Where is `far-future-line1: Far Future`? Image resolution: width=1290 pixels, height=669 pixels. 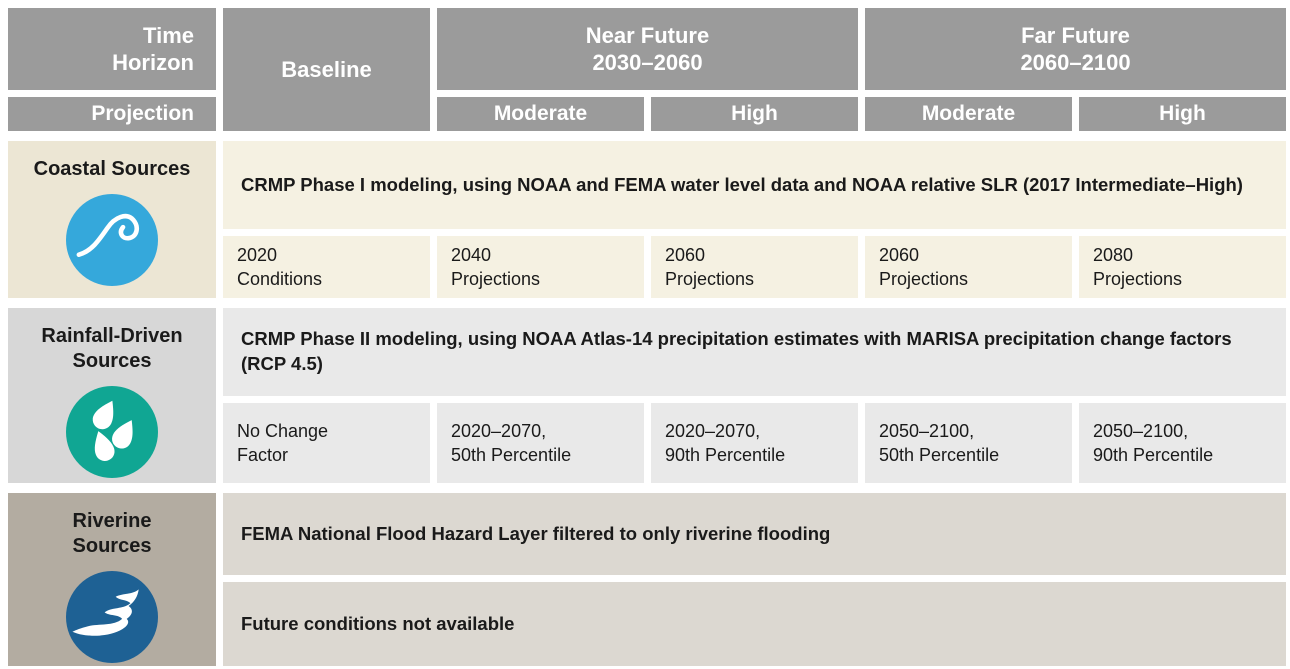
far-future-line1: Far Future is located at coordinates (1075, 35).